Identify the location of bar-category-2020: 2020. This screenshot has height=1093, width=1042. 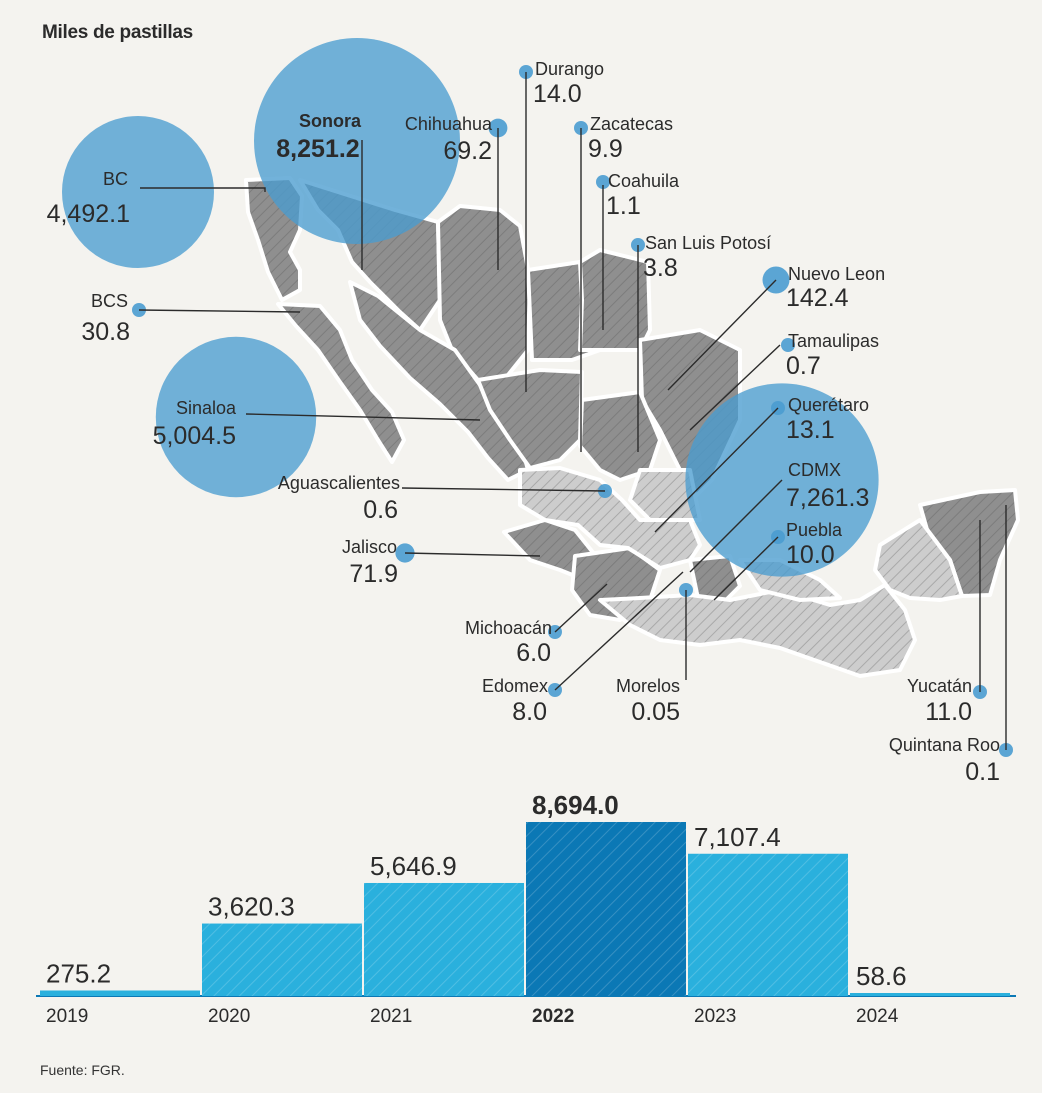
(229, 1016).